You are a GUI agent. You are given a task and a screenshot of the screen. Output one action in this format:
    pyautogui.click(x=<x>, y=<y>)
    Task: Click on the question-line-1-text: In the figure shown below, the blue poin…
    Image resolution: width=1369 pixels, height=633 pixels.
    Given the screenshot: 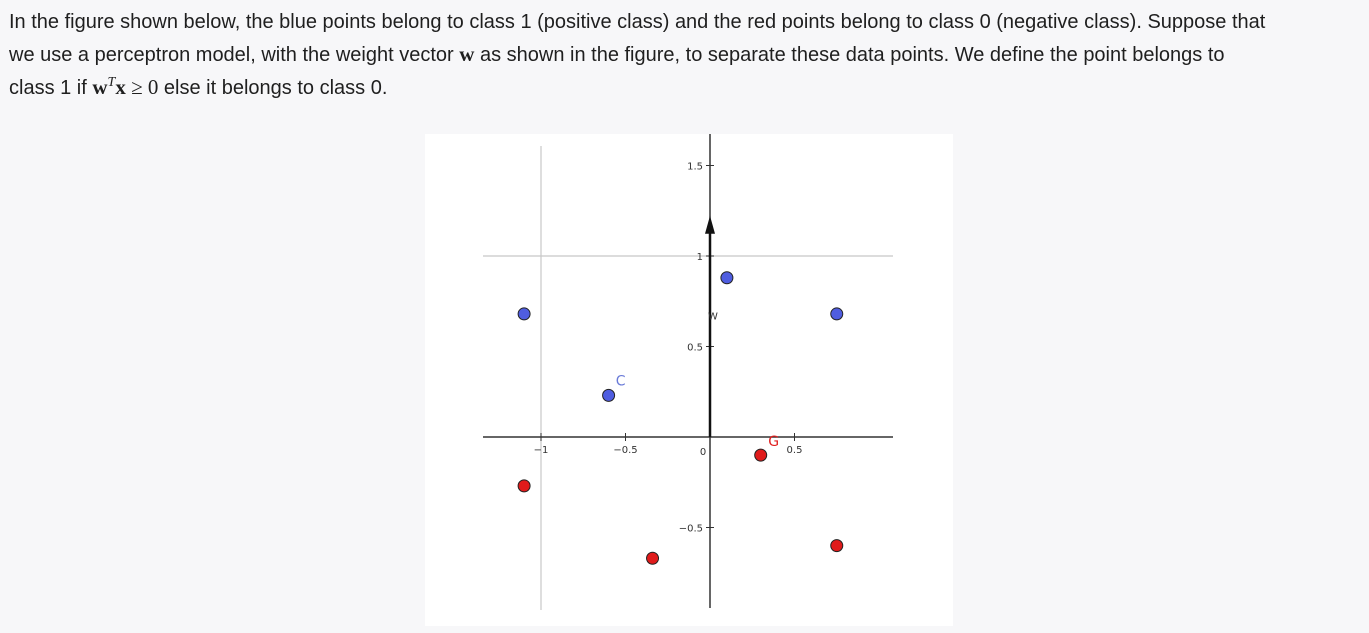 What is the action you would take?
    pyautogui.click(x=637, y=22)
    